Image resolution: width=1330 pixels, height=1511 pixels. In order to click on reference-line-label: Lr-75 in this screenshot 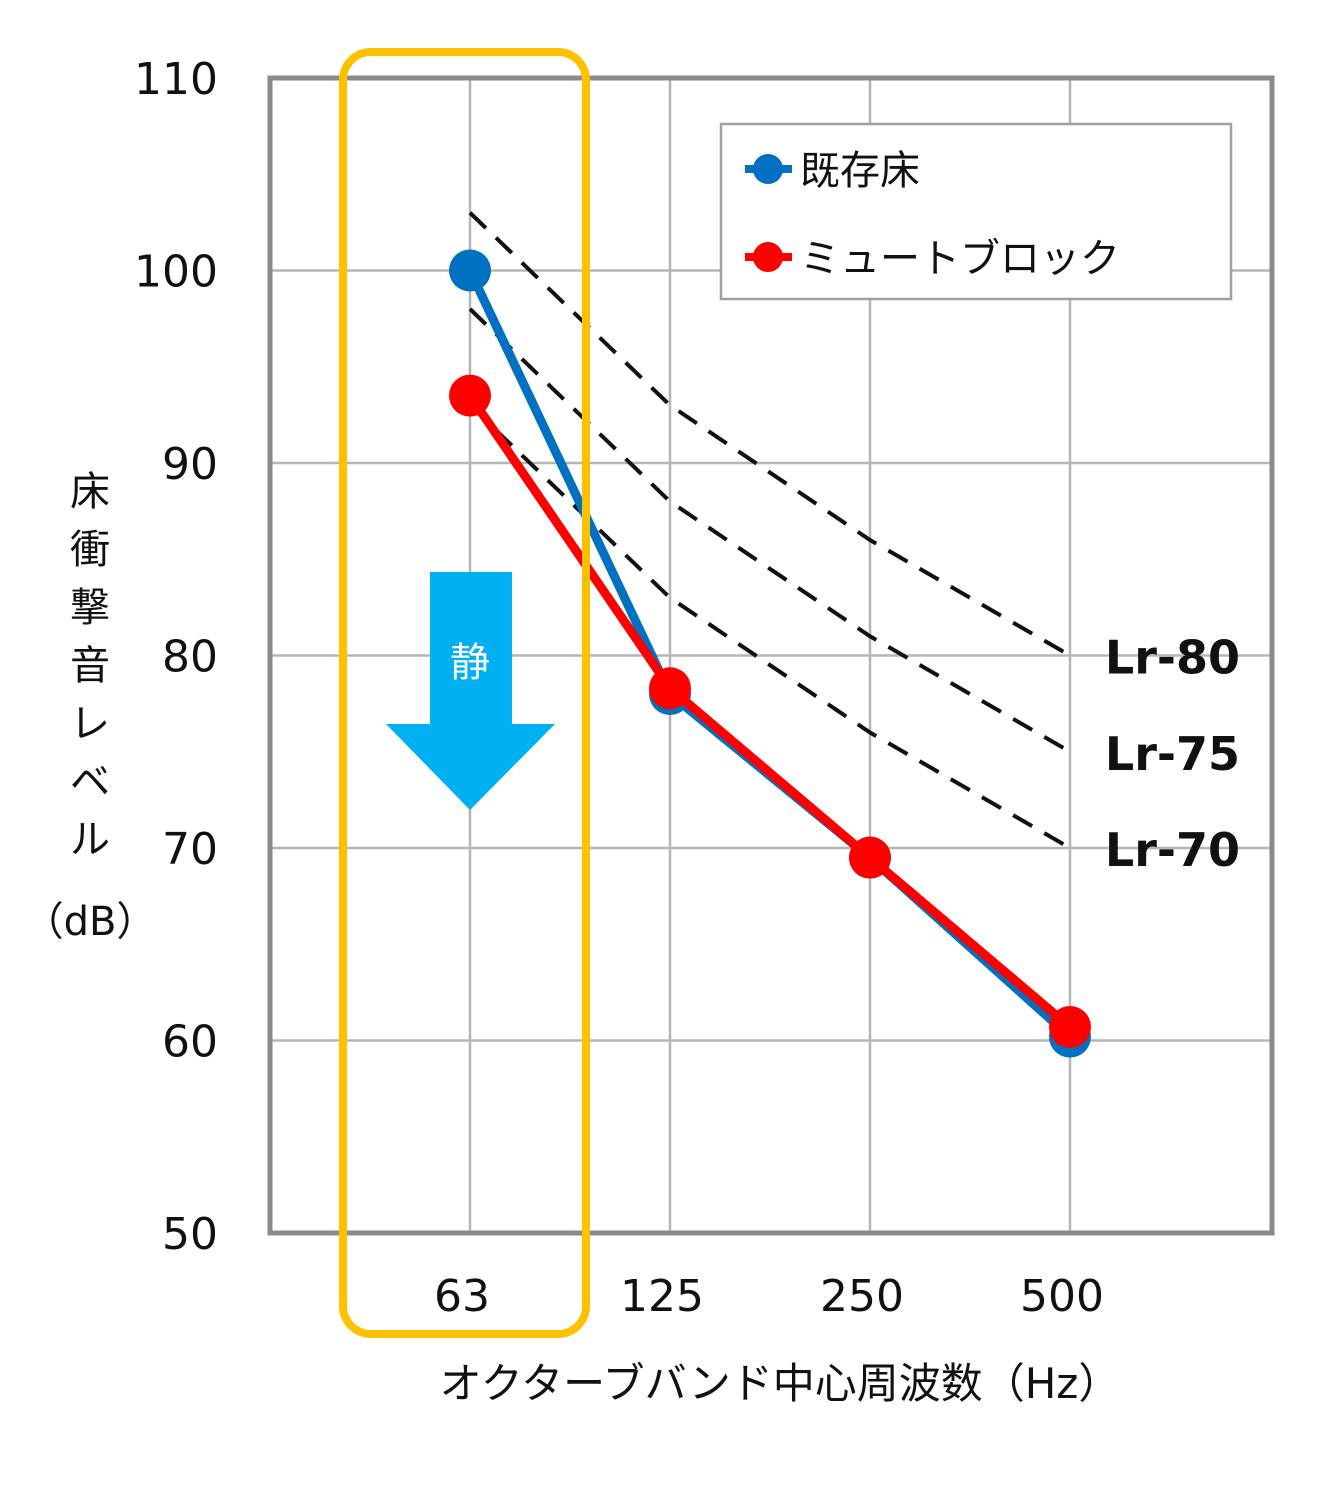, I will do `click(1172, 754)`.